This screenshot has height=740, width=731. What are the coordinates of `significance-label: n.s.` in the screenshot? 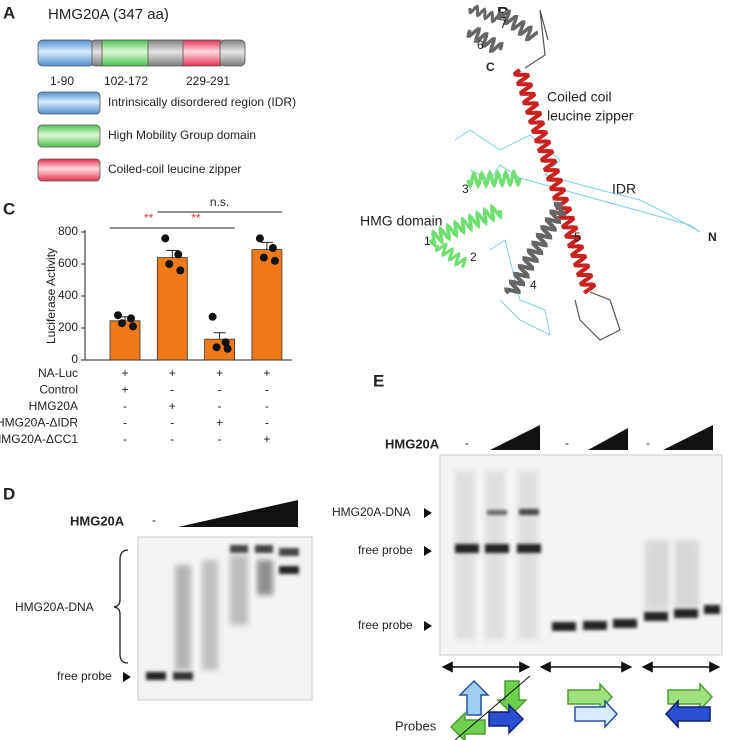 It's located at (219, 202).